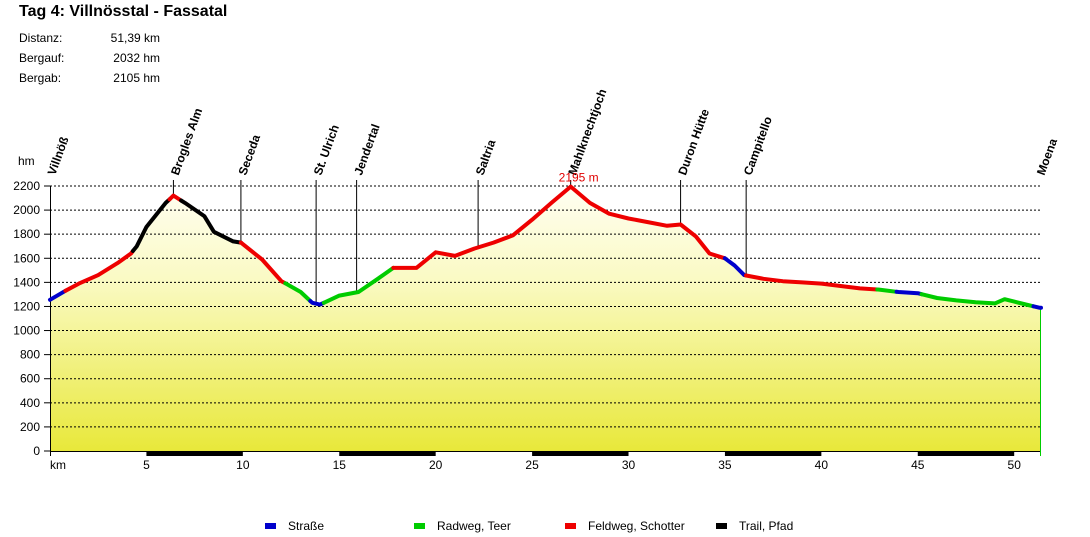 Image resolution: width=1090 pixels, height=537 pixels. What do you see at coordinates (822, 465) in the screenshot?
I see `x-tick-label: 40` at bounding box center [822, 465].